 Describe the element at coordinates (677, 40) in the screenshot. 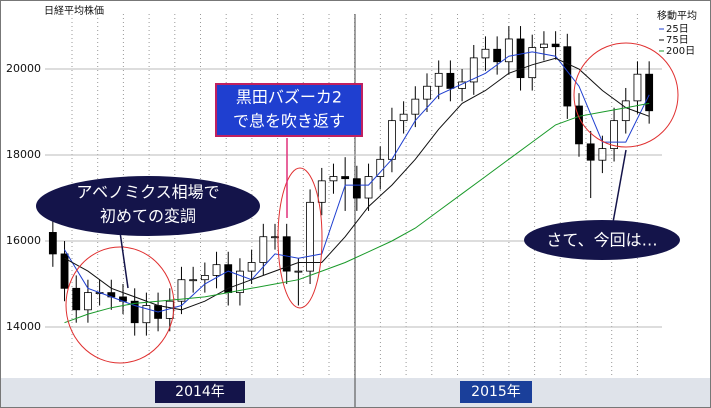

I see `legend-label: 75日` at that location.